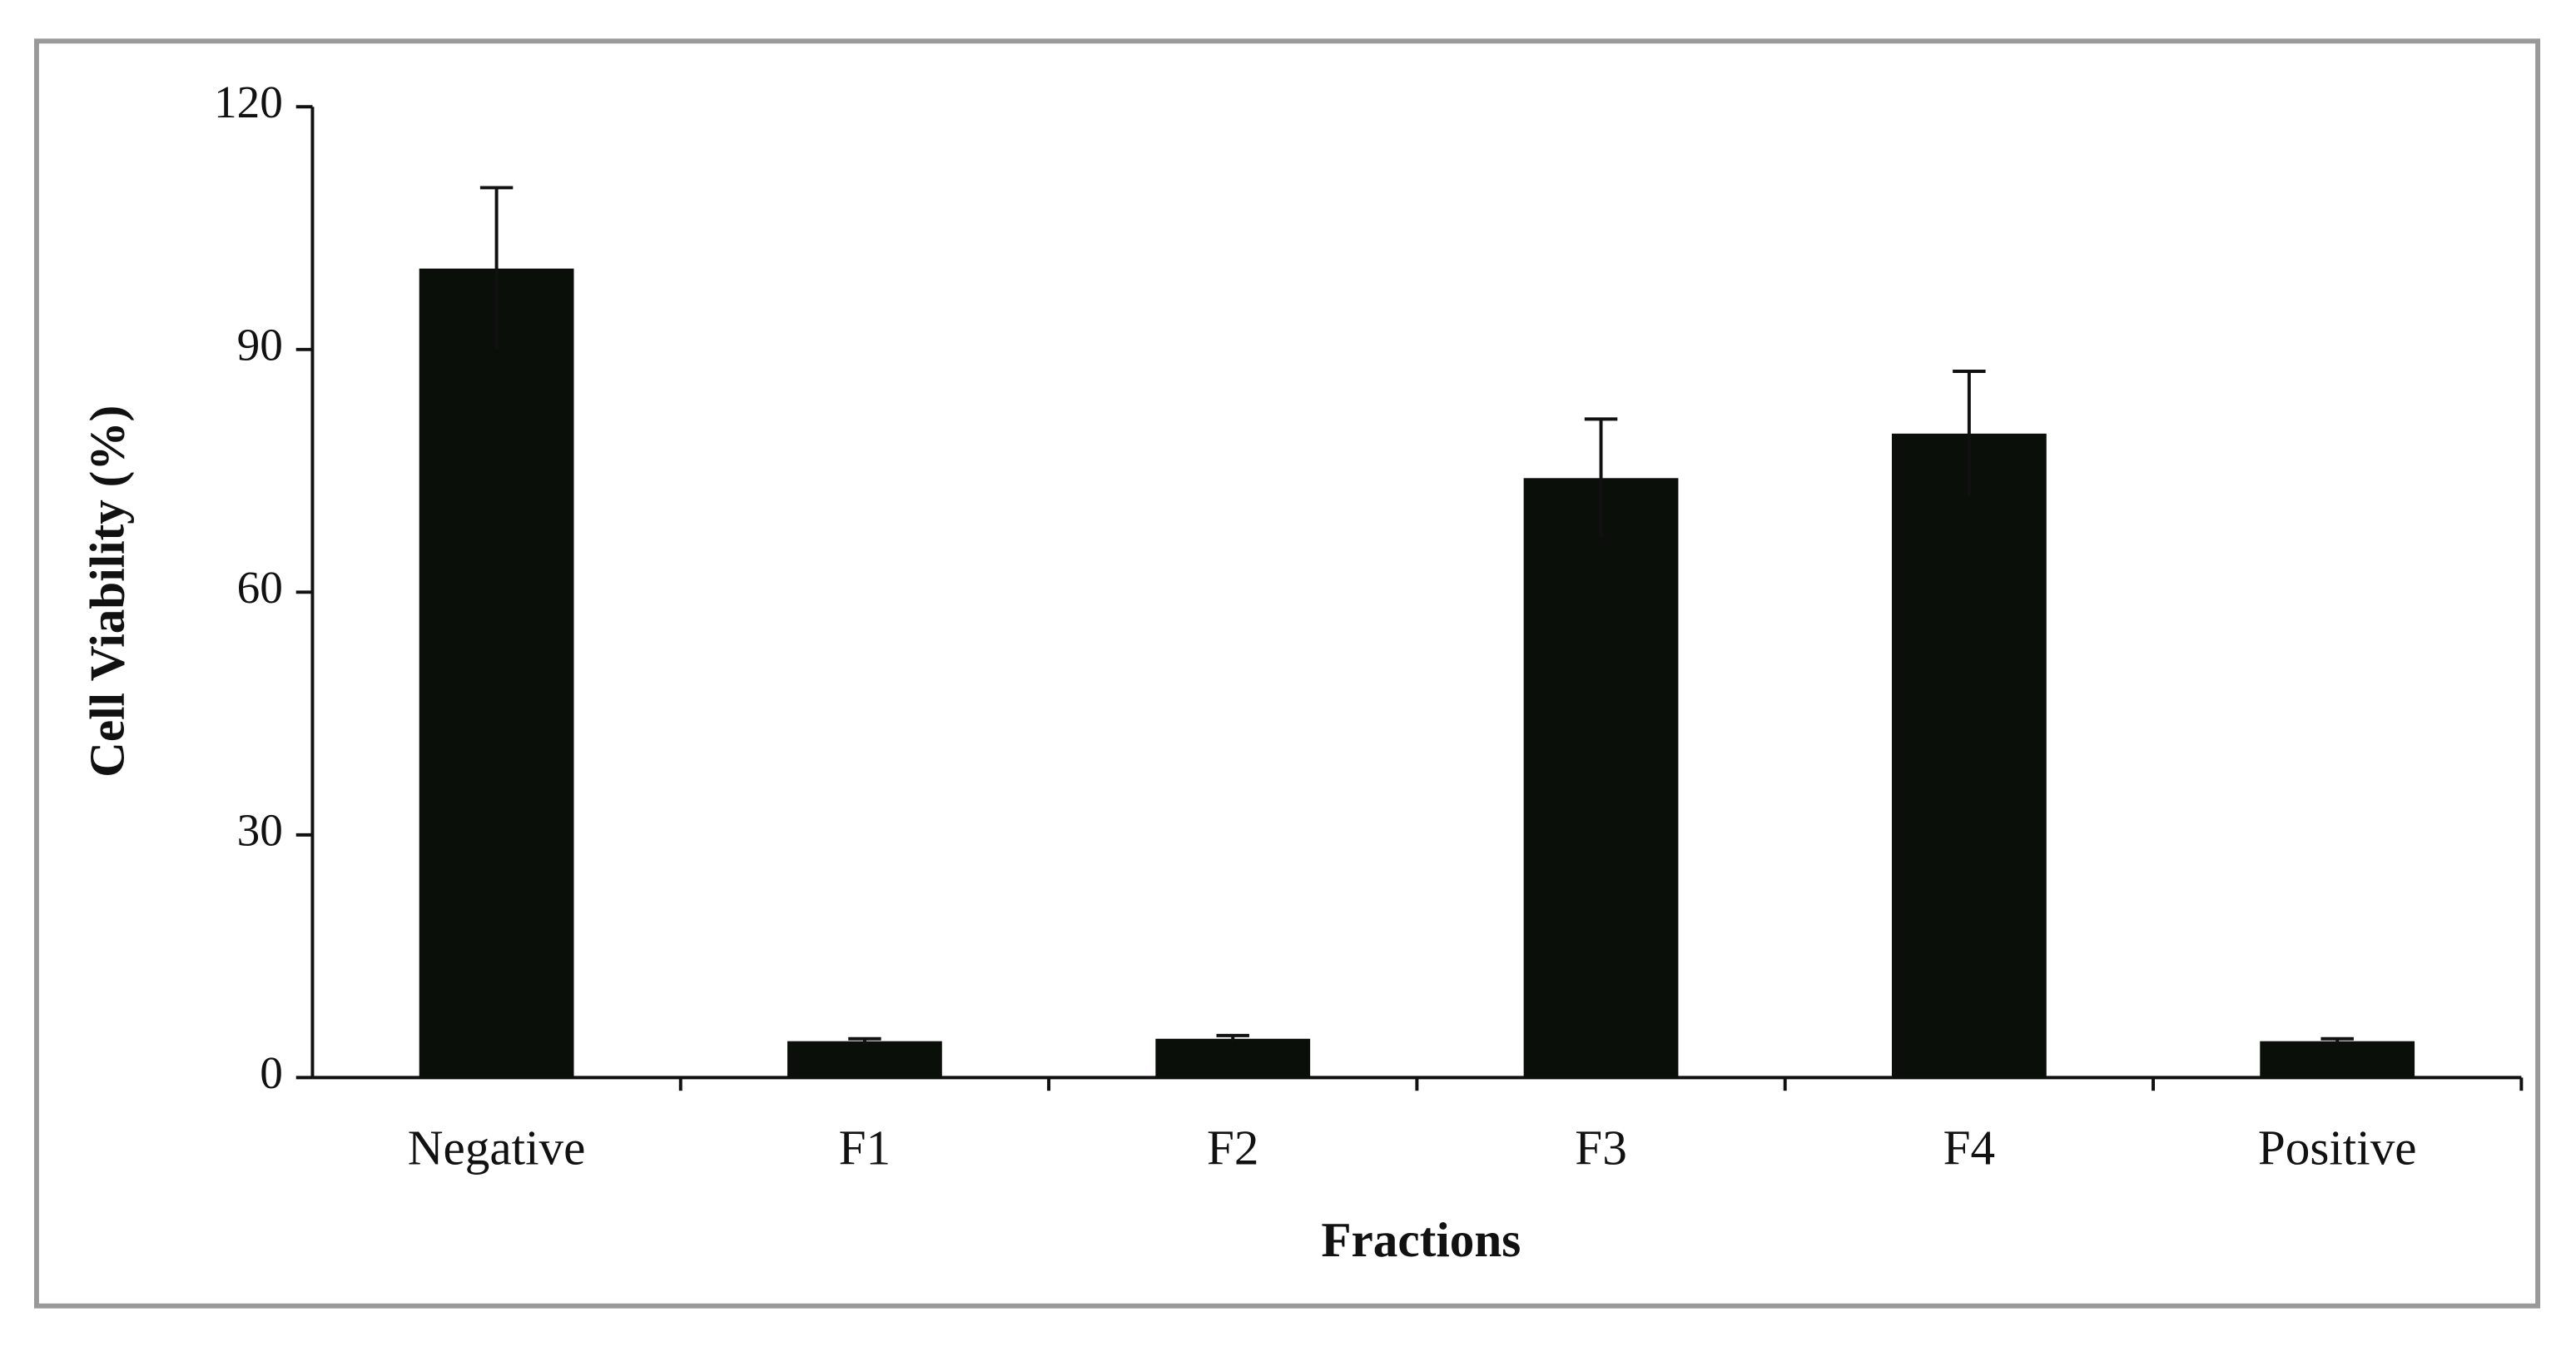 The width and height of the screenshot is (2576, 1347). I want to click on x-tick-label: Positive, so click(2337, 1148).